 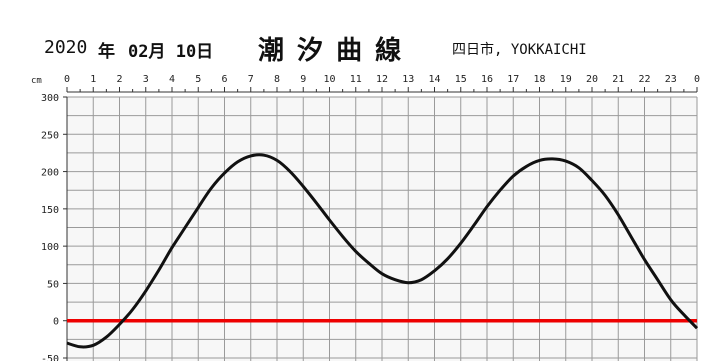 I want to click on x-tick-label: 4, so click(x=172, y=79).